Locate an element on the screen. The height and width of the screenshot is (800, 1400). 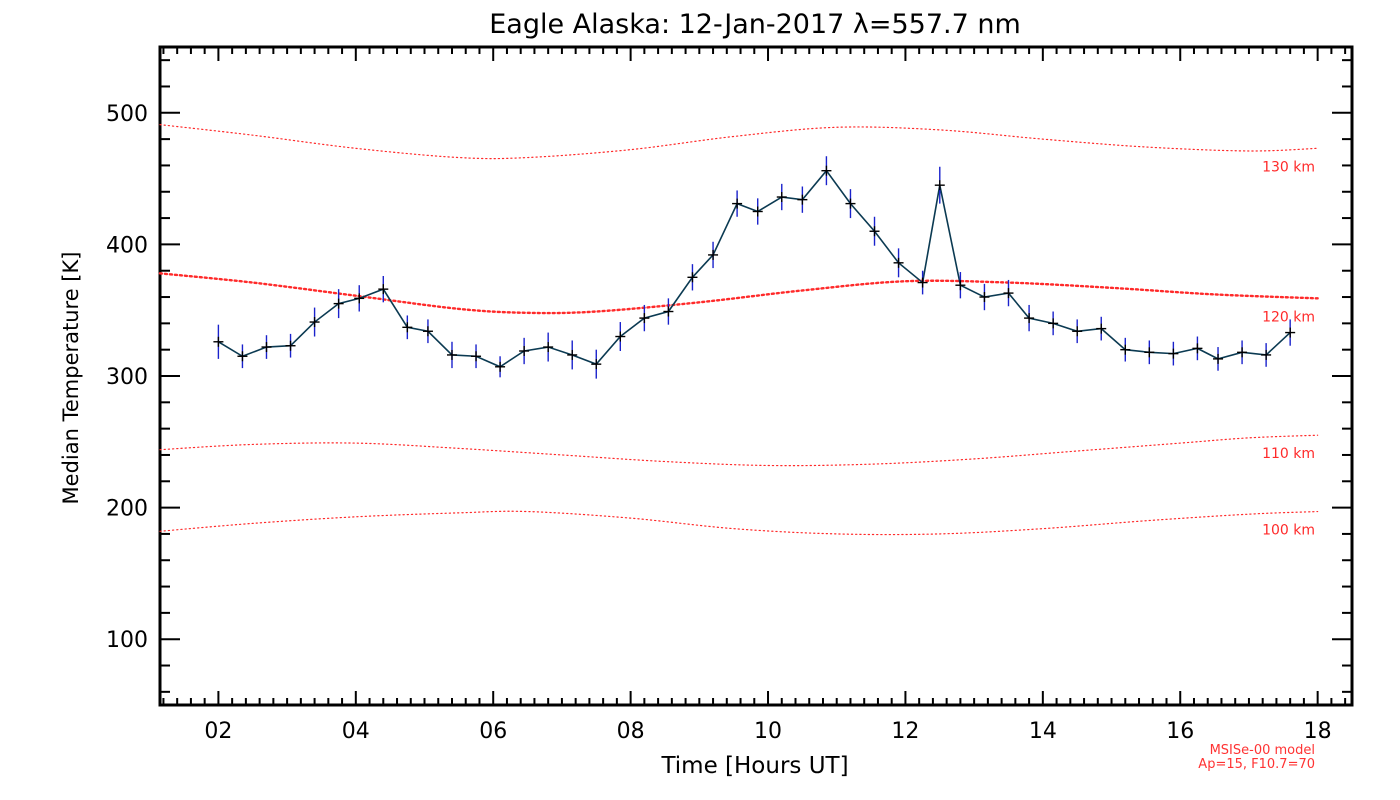
model-curve-label: 130 km is located at coordinates (1288, 167).